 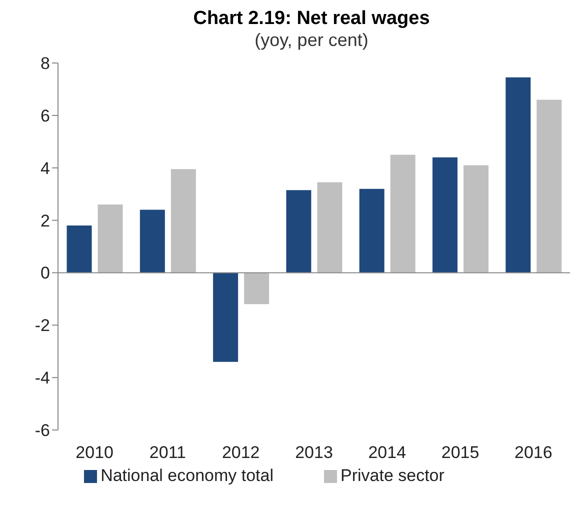 What do you see at coordinates (533, 452) in the screenshot?
I see `x-tick-label: 2016` at bounding box center [533, 452].